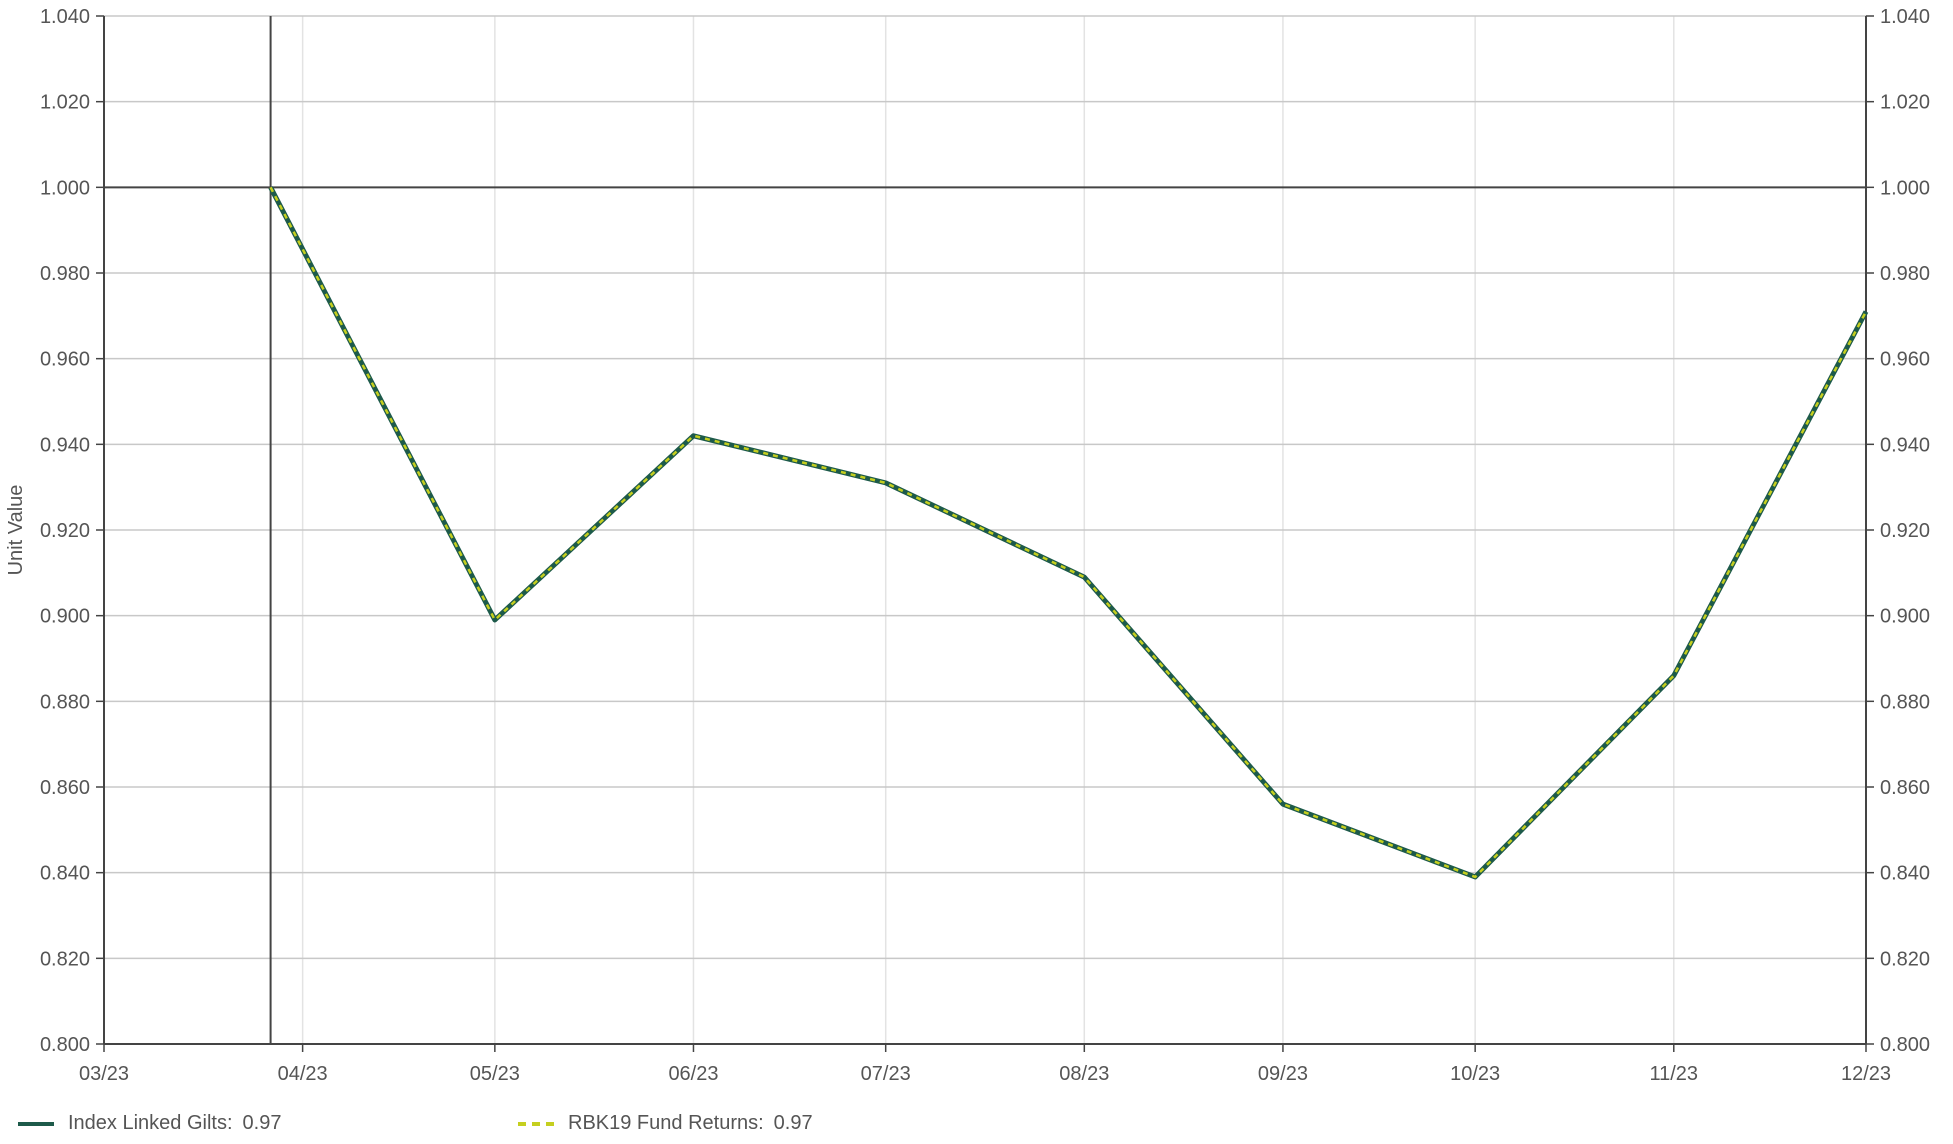  I want to click on y-tick-label-right: 0.860, so click(1905, 788).